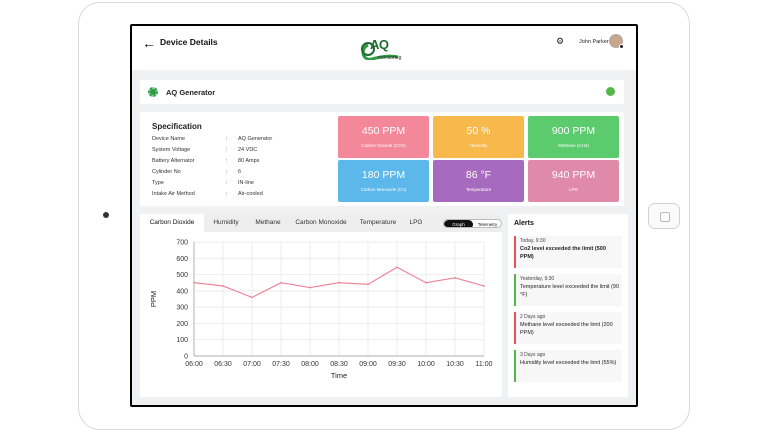 Image resolution: width=768 pixels, height=432 pixels. Describe the element at coordinates (560, 41) in the screenshot. I see `gear-icon: ⚙` at that location.